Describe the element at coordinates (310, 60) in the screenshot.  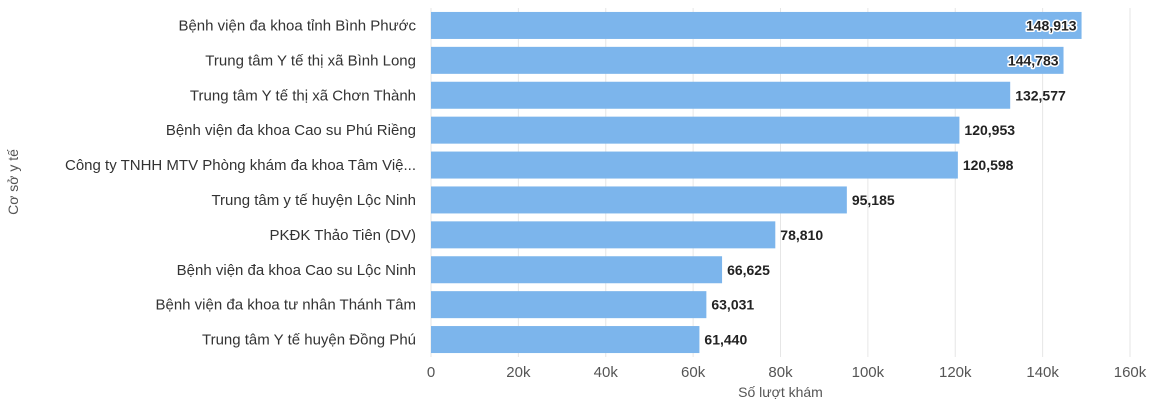
I see `category-label: Trung tâm Y tế thị xã Bình Long` at that location.